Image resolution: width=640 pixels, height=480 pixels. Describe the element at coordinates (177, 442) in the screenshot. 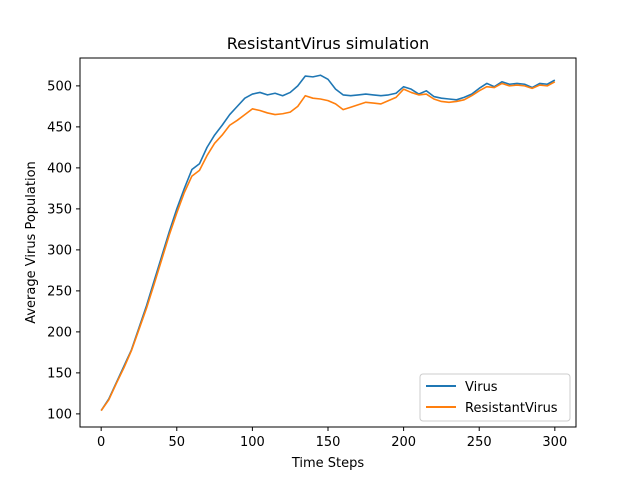

I see `x-tick-label: 50` at that location.